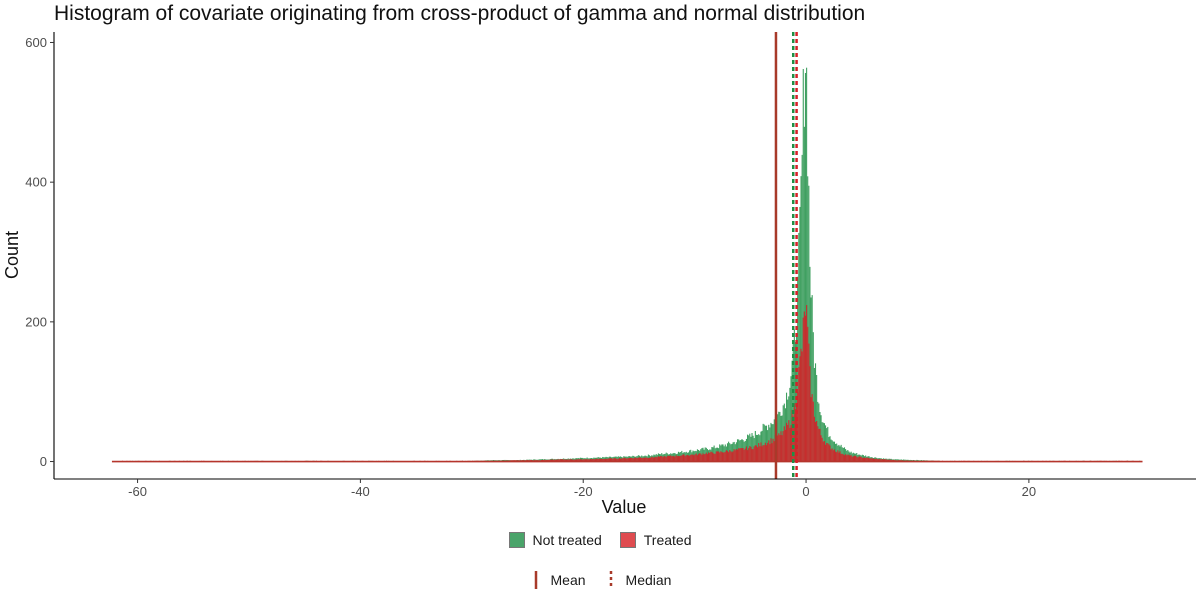 The width and height of the screenshot is (1200, 600). Describe the element at coordinates (668, 540) in the screenshot. I see `legend-label-treated: Treated` at that location.